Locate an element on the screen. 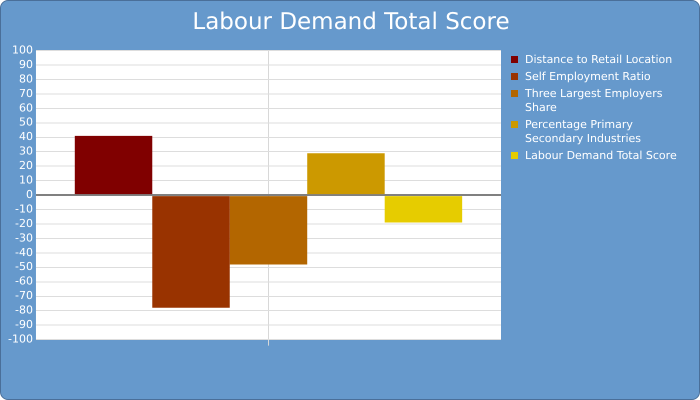 This screenshot has width=700, height=400. y-tick-label: 90 is located at coordinates (25, 64).